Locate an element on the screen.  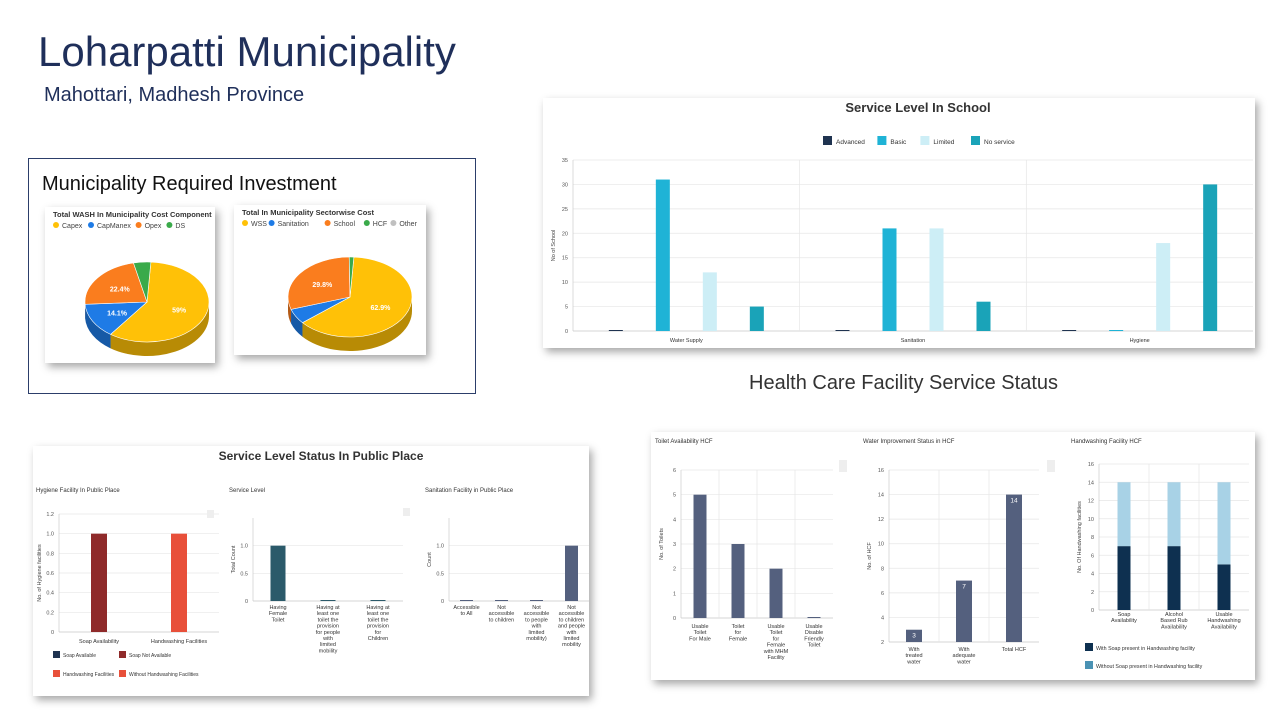
legend-soap-available: Soap Available is located at coordinates (79, 656).